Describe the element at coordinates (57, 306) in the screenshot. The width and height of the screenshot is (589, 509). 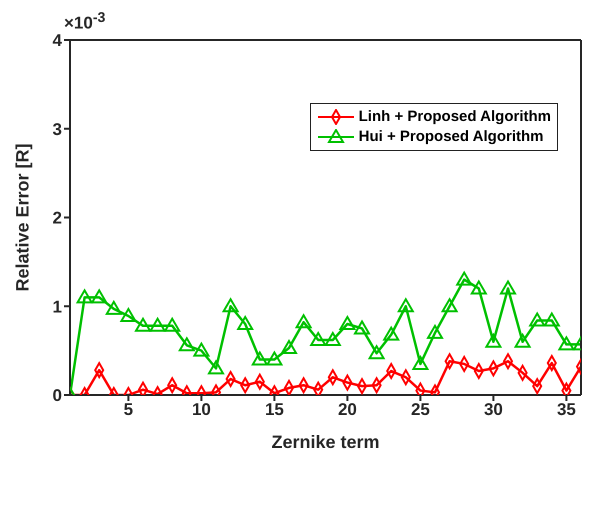
I see `y-tick-label: 1` at that location.